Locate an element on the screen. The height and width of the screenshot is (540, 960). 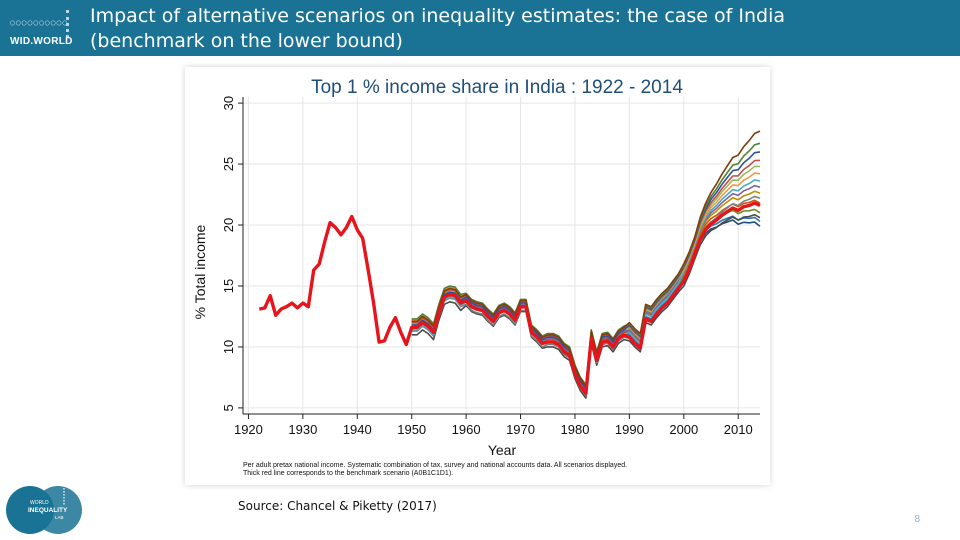
y-tick-label: 25 is located at coordinates (228, 164).